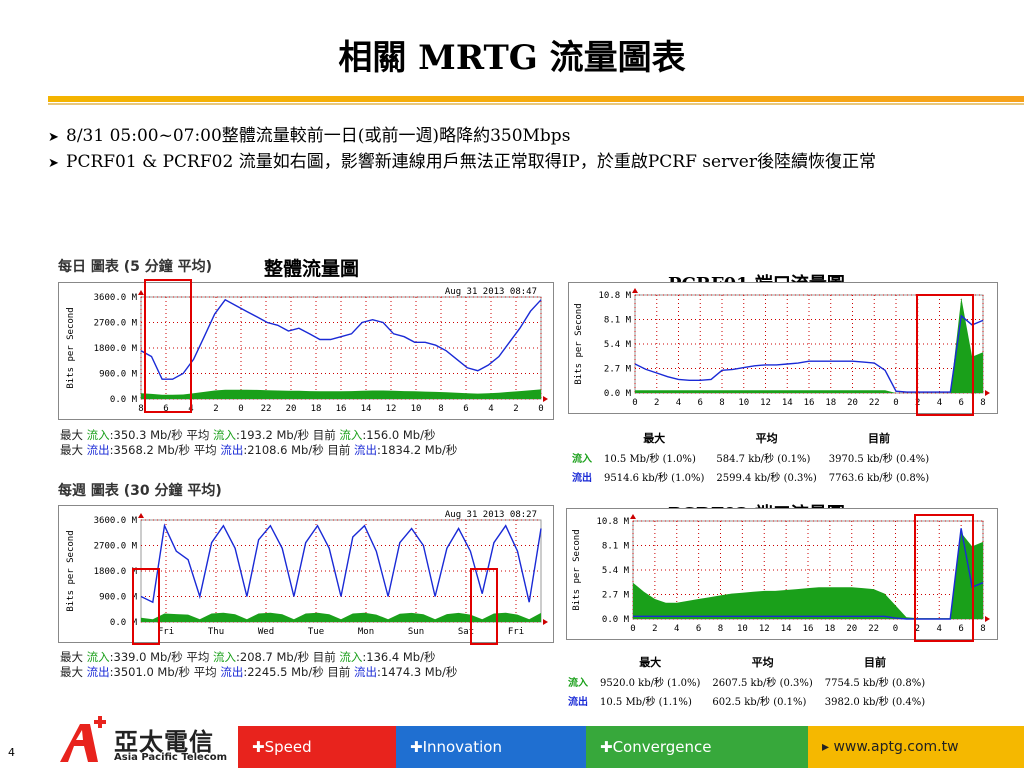 The width and height of the screenshot is (1024, 768). What do you see at coordinates (879, 478) in the screenshot?
I see `table-cell: 7763.6 kb/秒 (0.8%)` at bounding box center [879, 478].